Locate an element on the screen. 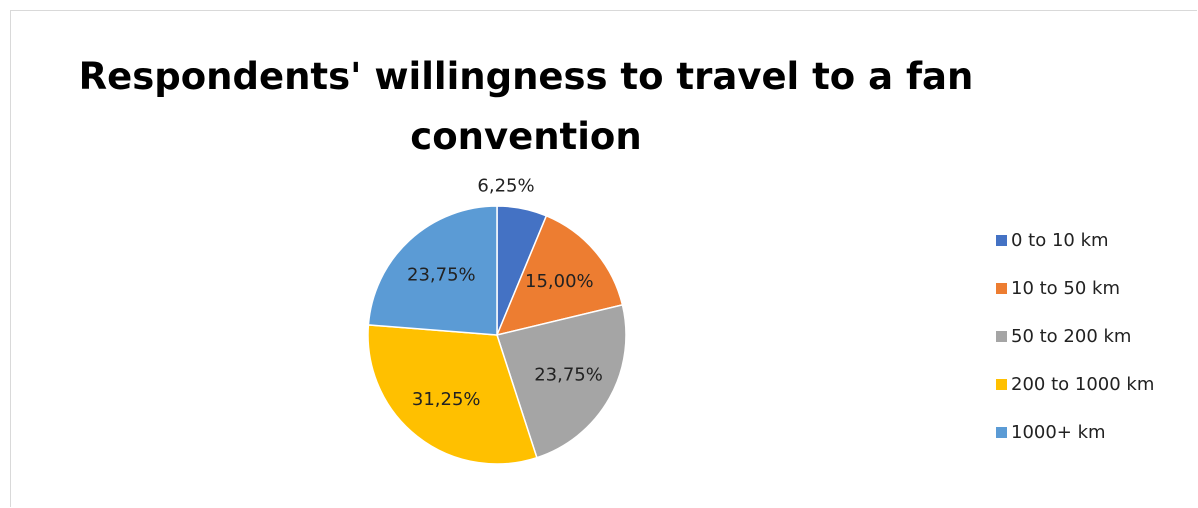  legend-item: 200 to 1000 km is located at coordinates (1096, 384).